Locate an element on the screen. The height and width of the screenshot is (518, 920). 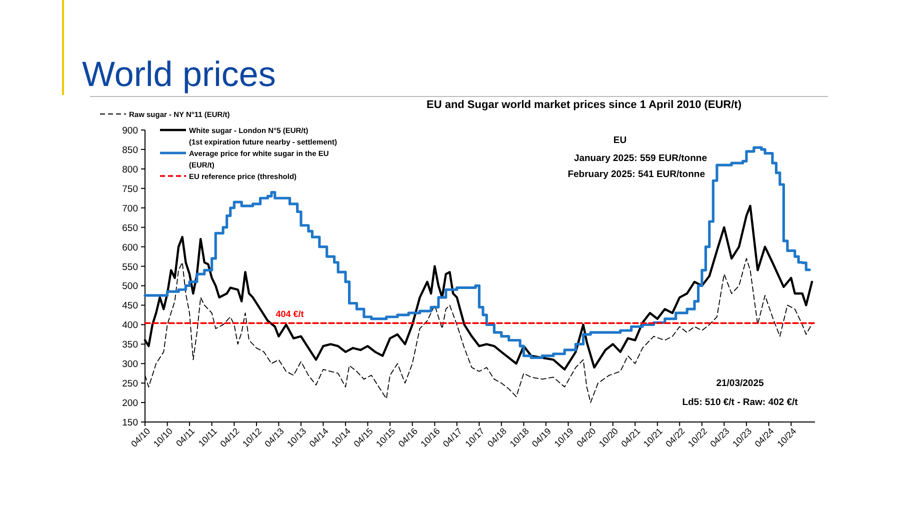
y-tick-label: 850 is located at coordinates (130, 150).